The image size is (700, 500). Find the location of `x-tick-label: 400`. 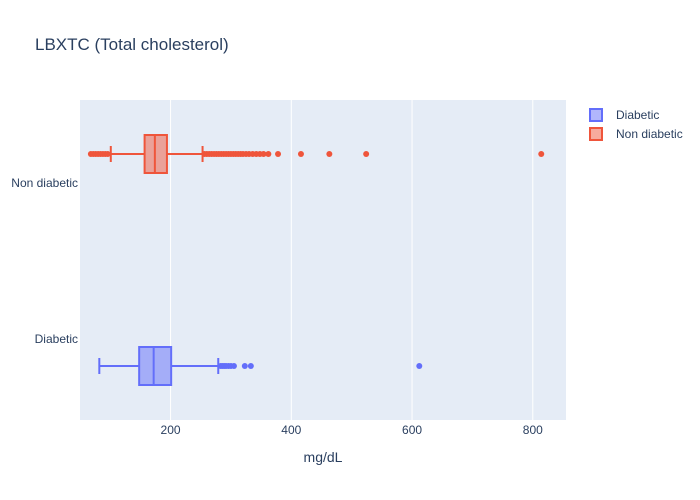

x-tick-label: 400 is located at coordinates (291, 430).